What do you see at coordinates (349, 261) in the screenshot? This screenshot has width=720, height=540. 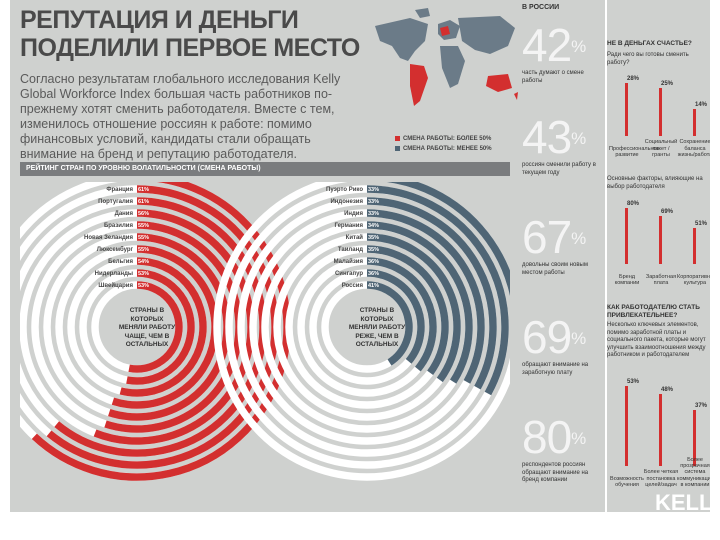 I see `ring-label: Малайзия` at bounding box center [349, 261].